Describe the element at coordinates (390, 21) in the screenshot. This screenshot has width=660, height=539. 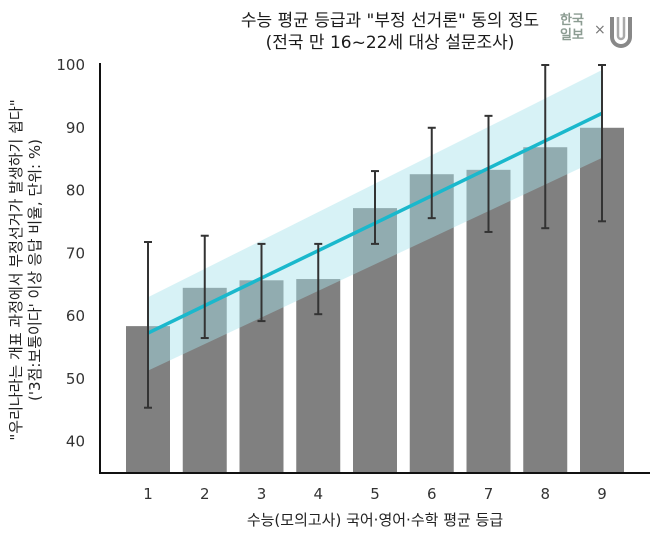
I see `chart-title-line1: 수능 평균 등급과 "부정 선거론" 동의 정도` at that location.